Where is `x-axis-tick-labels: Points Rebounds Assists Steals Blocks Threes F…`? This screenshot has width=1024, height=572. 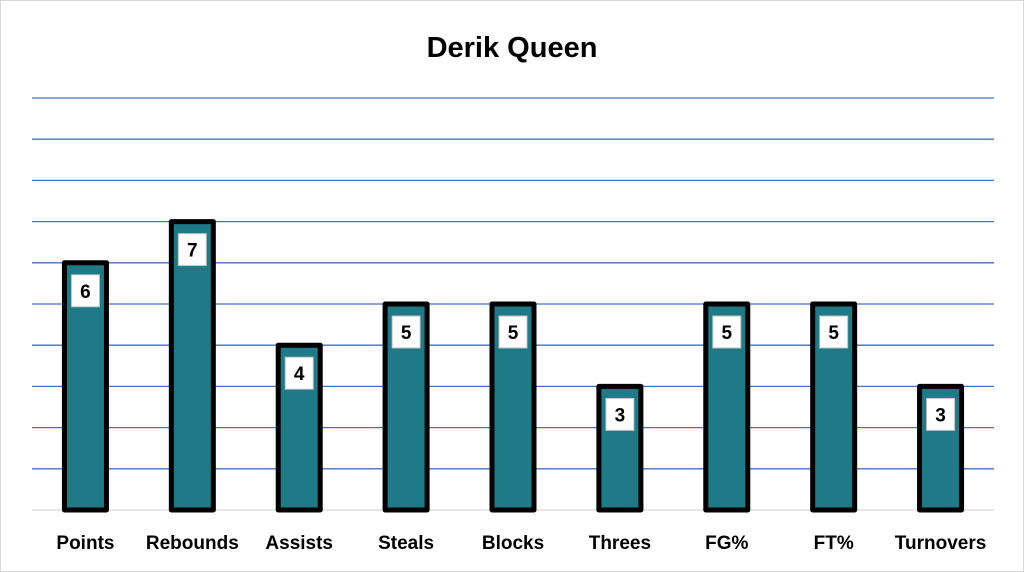
x-axis-tick-labels: Points Rebounds Assists Steals Blocks Threes F… is located at coordinates (521, 543).